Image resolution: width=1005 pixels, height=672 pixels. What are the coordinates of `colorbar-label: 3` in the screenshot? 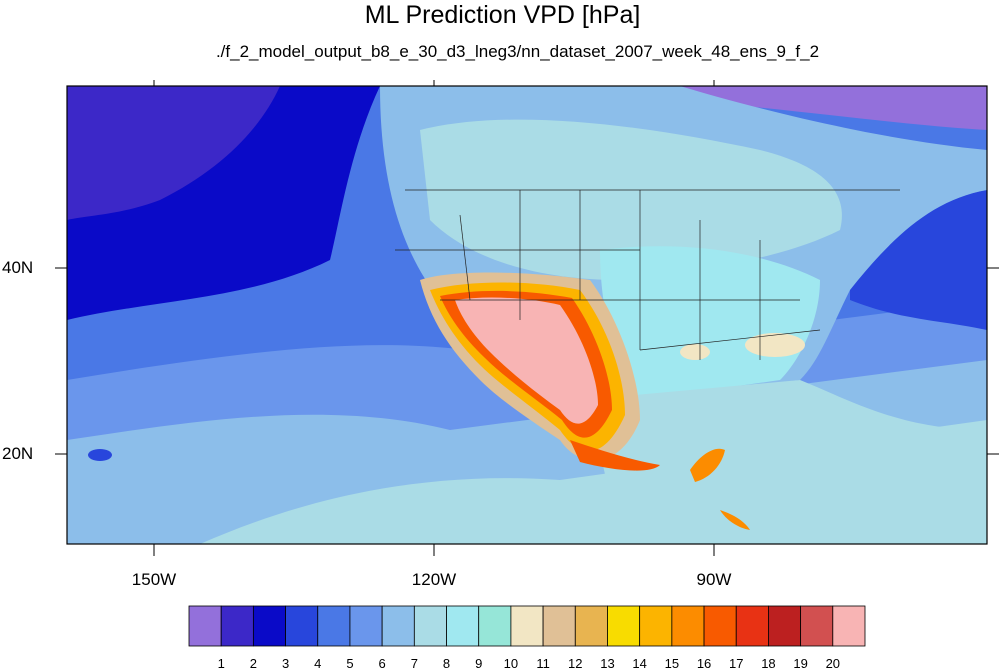 It's located at (285, 663).